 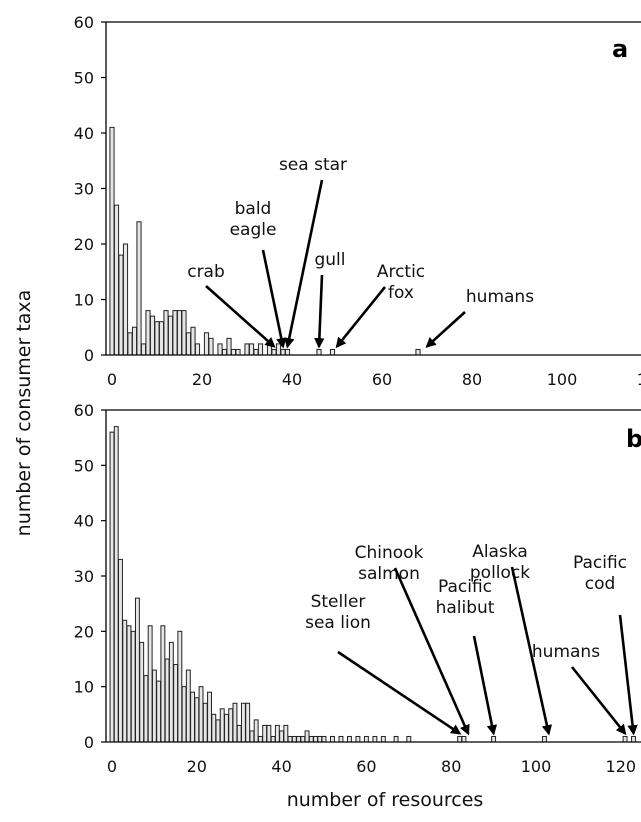 I want to click on annotation-line: sea lion, so click(x=338, y=623).